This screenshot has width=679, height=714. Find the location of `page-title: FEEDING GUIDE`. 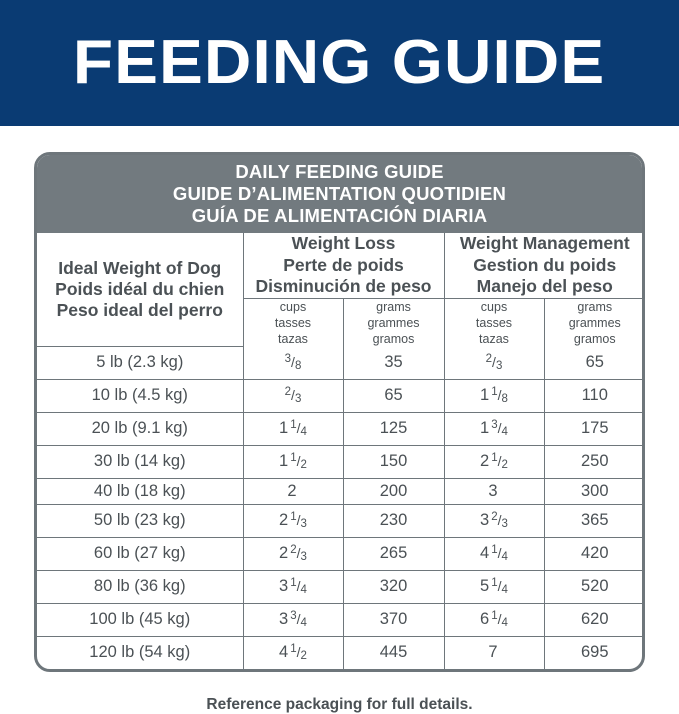

page-title: FEEDING GUIDE is located at coordinates (339, 62).